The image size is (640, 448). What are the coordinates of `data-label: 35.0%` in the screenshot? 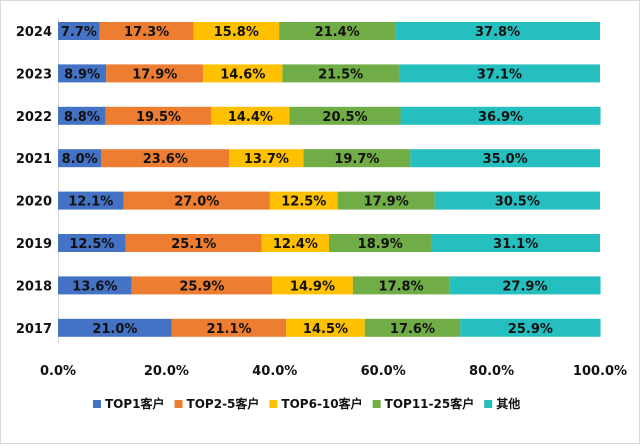 It's located at (505, 159).